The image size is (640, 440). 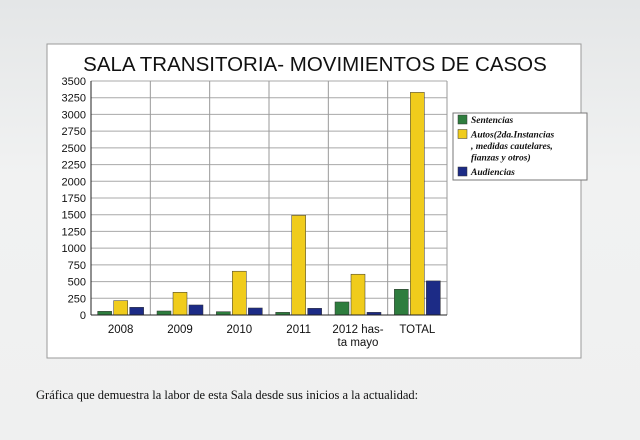 I want to click on y-tick-label: 3000, so click(x=74, y=115).